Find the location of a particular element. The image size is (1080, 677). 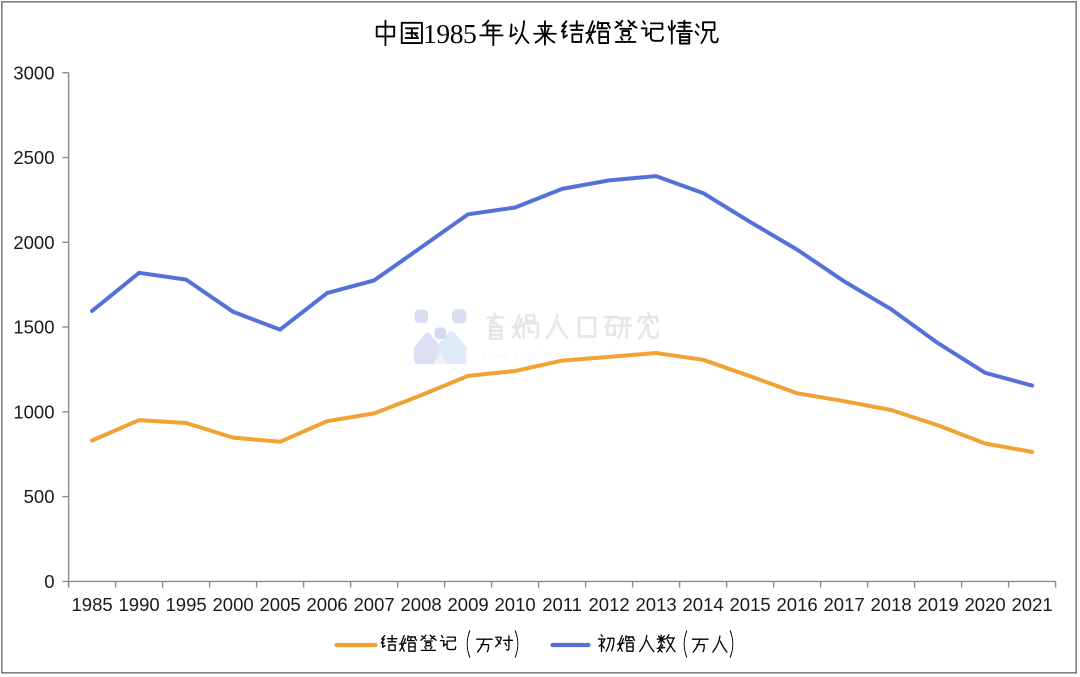

svg-text: 2016 is located at coordinates (797, 604).